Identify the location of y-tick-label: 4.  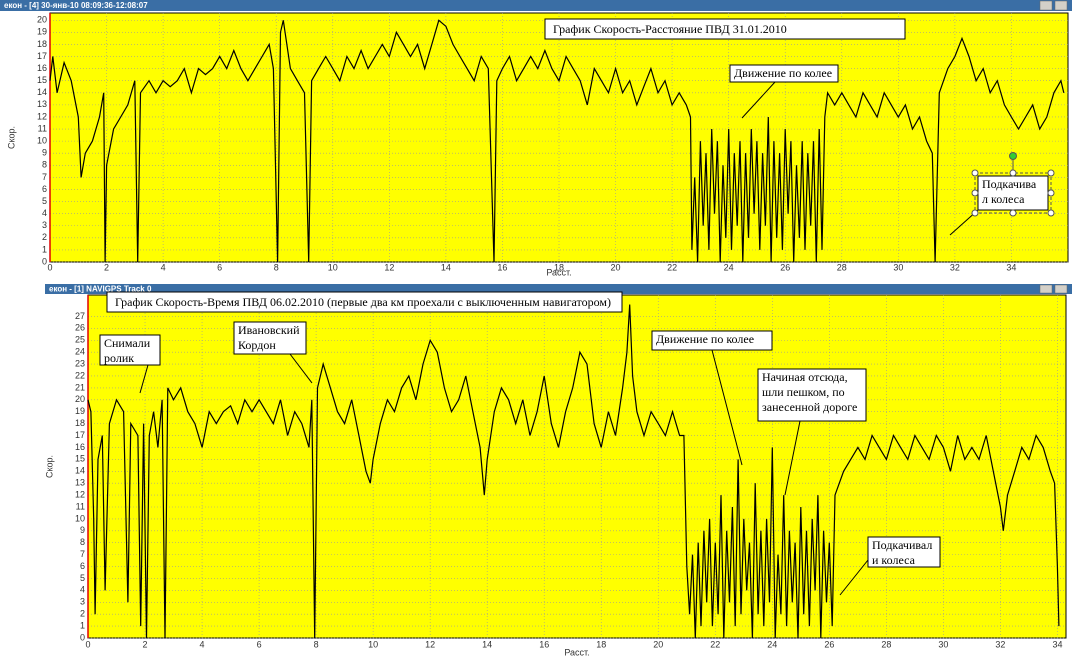
(44, 213).